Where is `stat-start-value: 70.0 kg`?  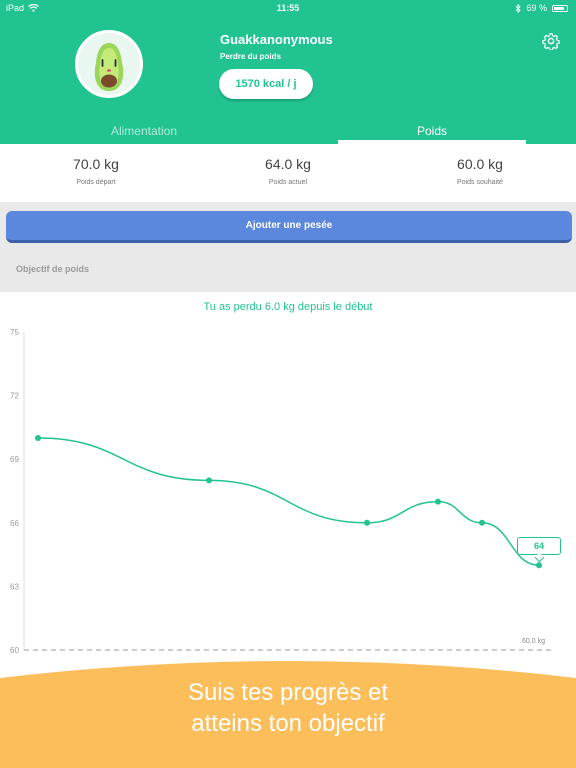 stat-start-value: 70.0 kg is located at coordinates (96, 164).